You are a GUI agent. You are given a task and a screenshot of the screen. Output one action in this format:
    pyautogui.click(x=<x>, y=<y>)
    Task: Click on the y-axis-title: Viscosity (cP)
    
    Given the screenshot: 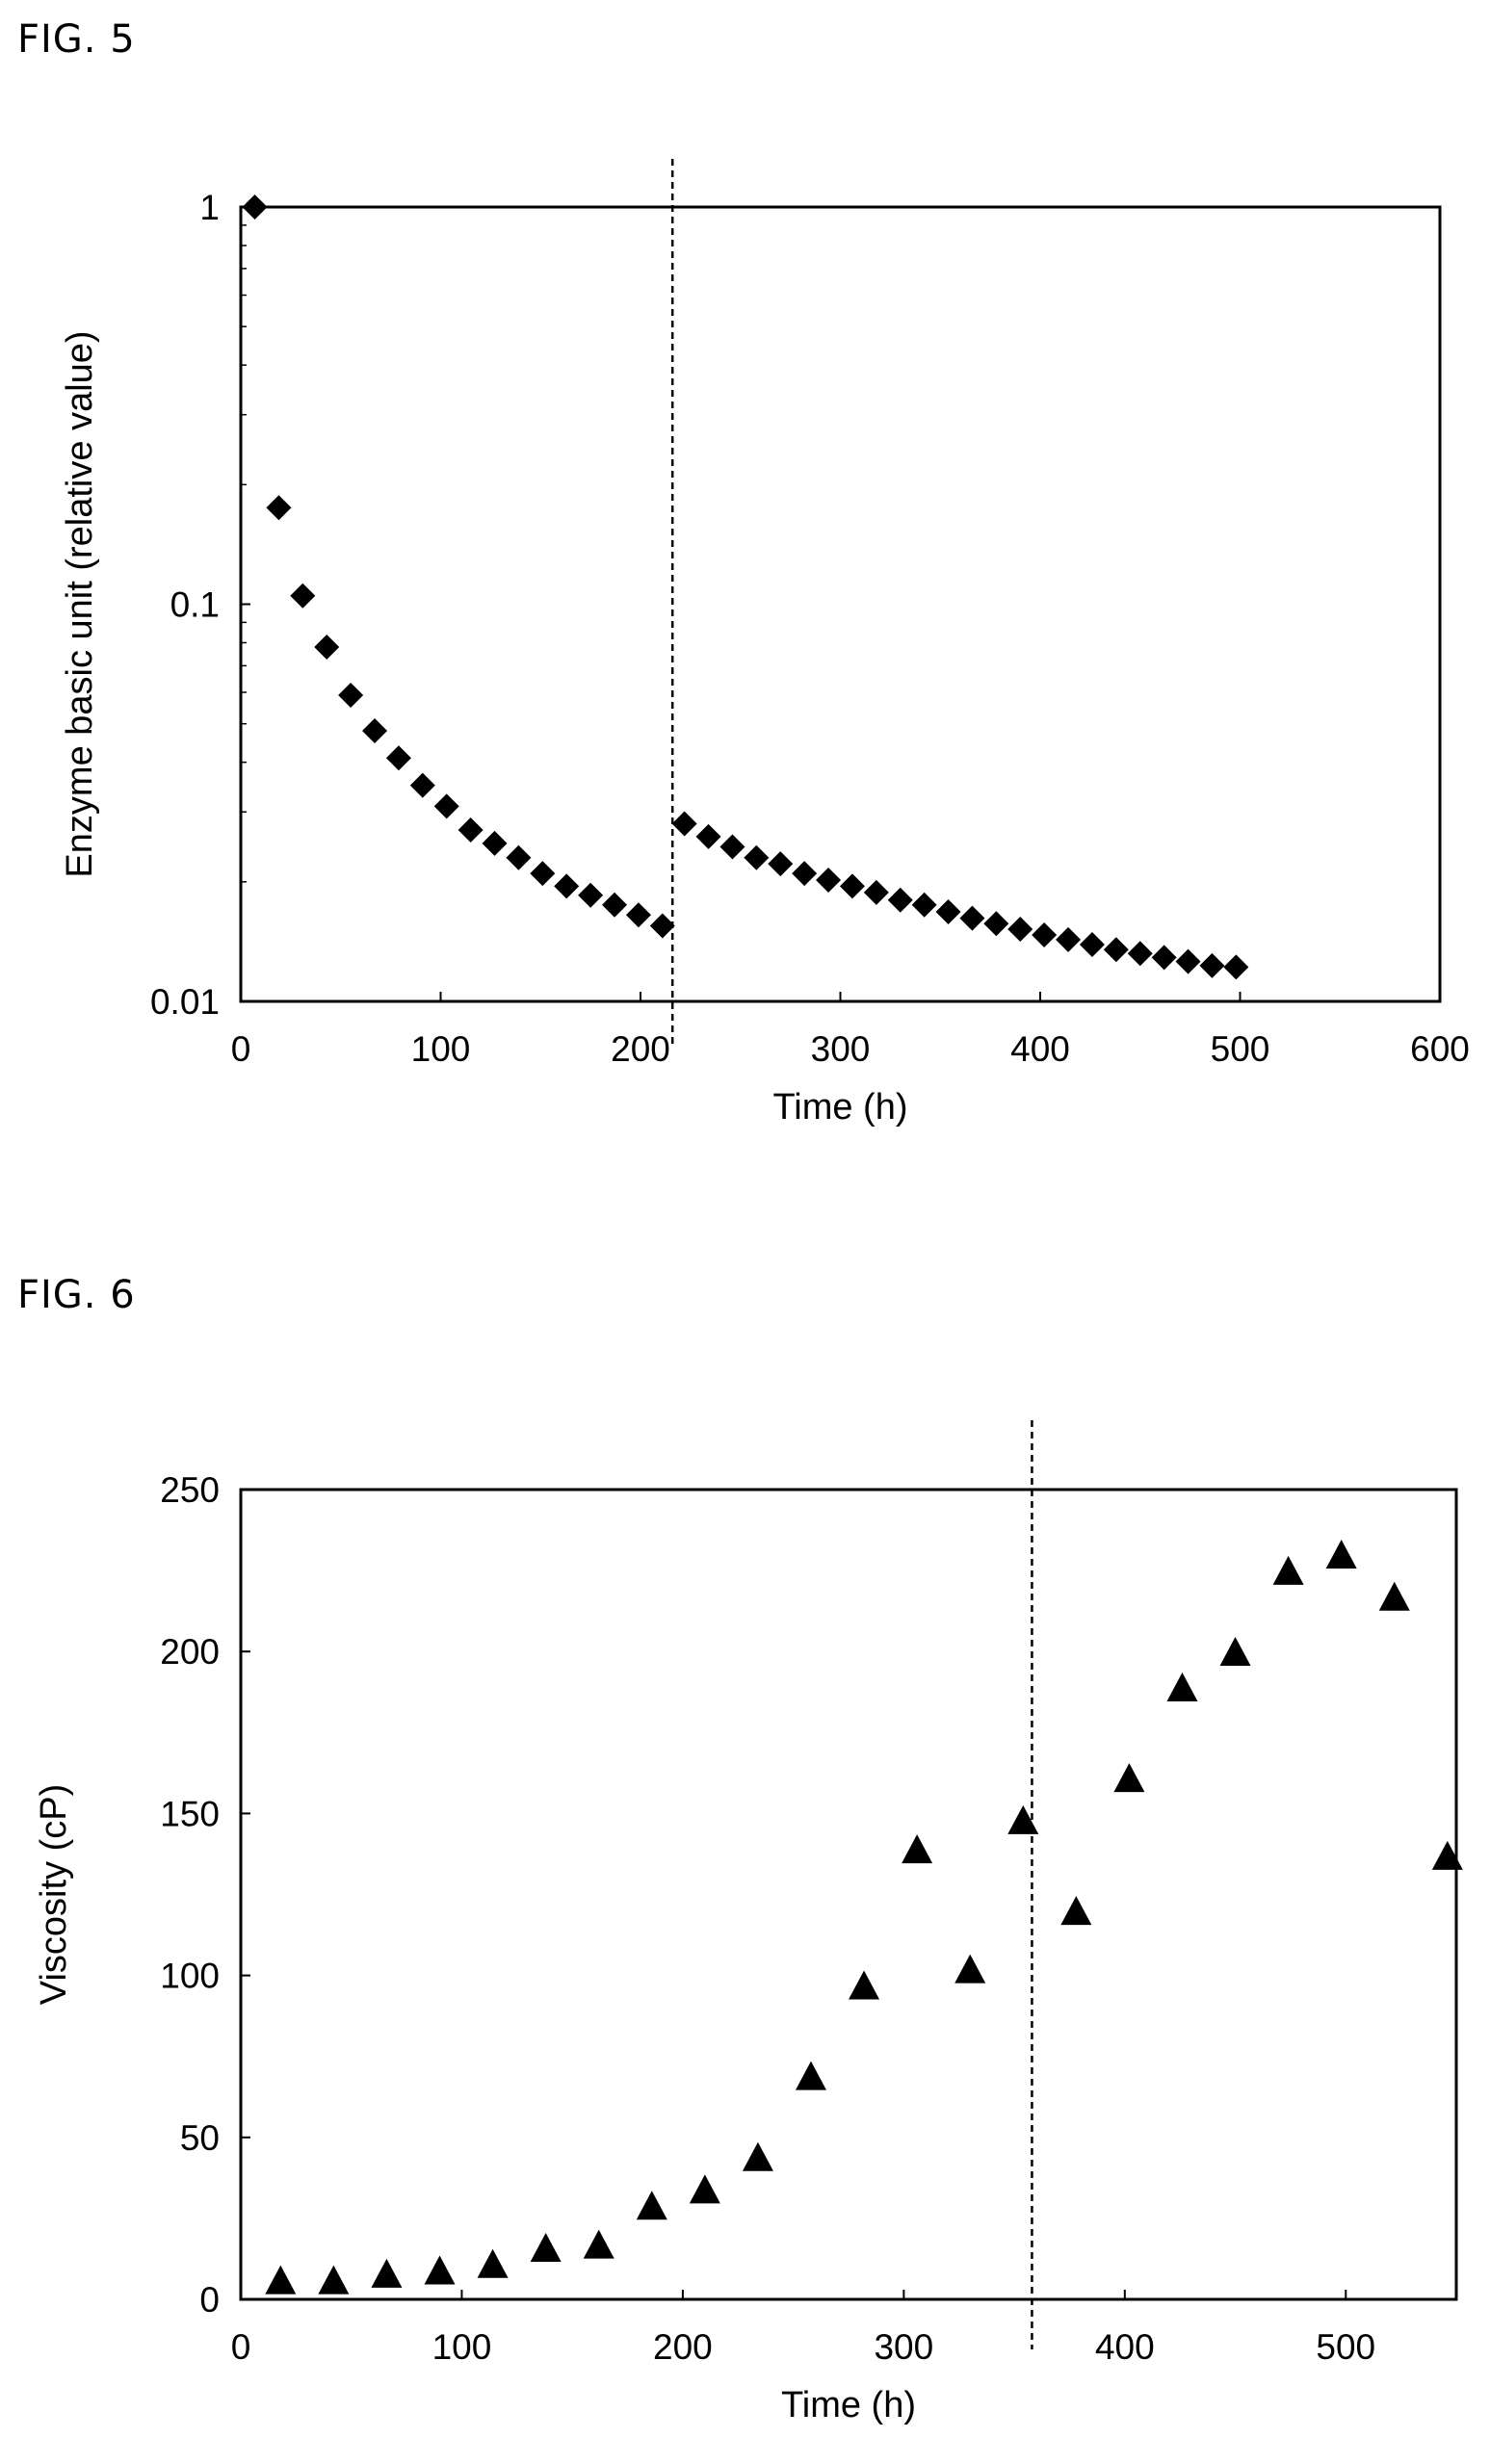 What is the action you would take?
    pyautogui.click(x=54, y=1894)
    